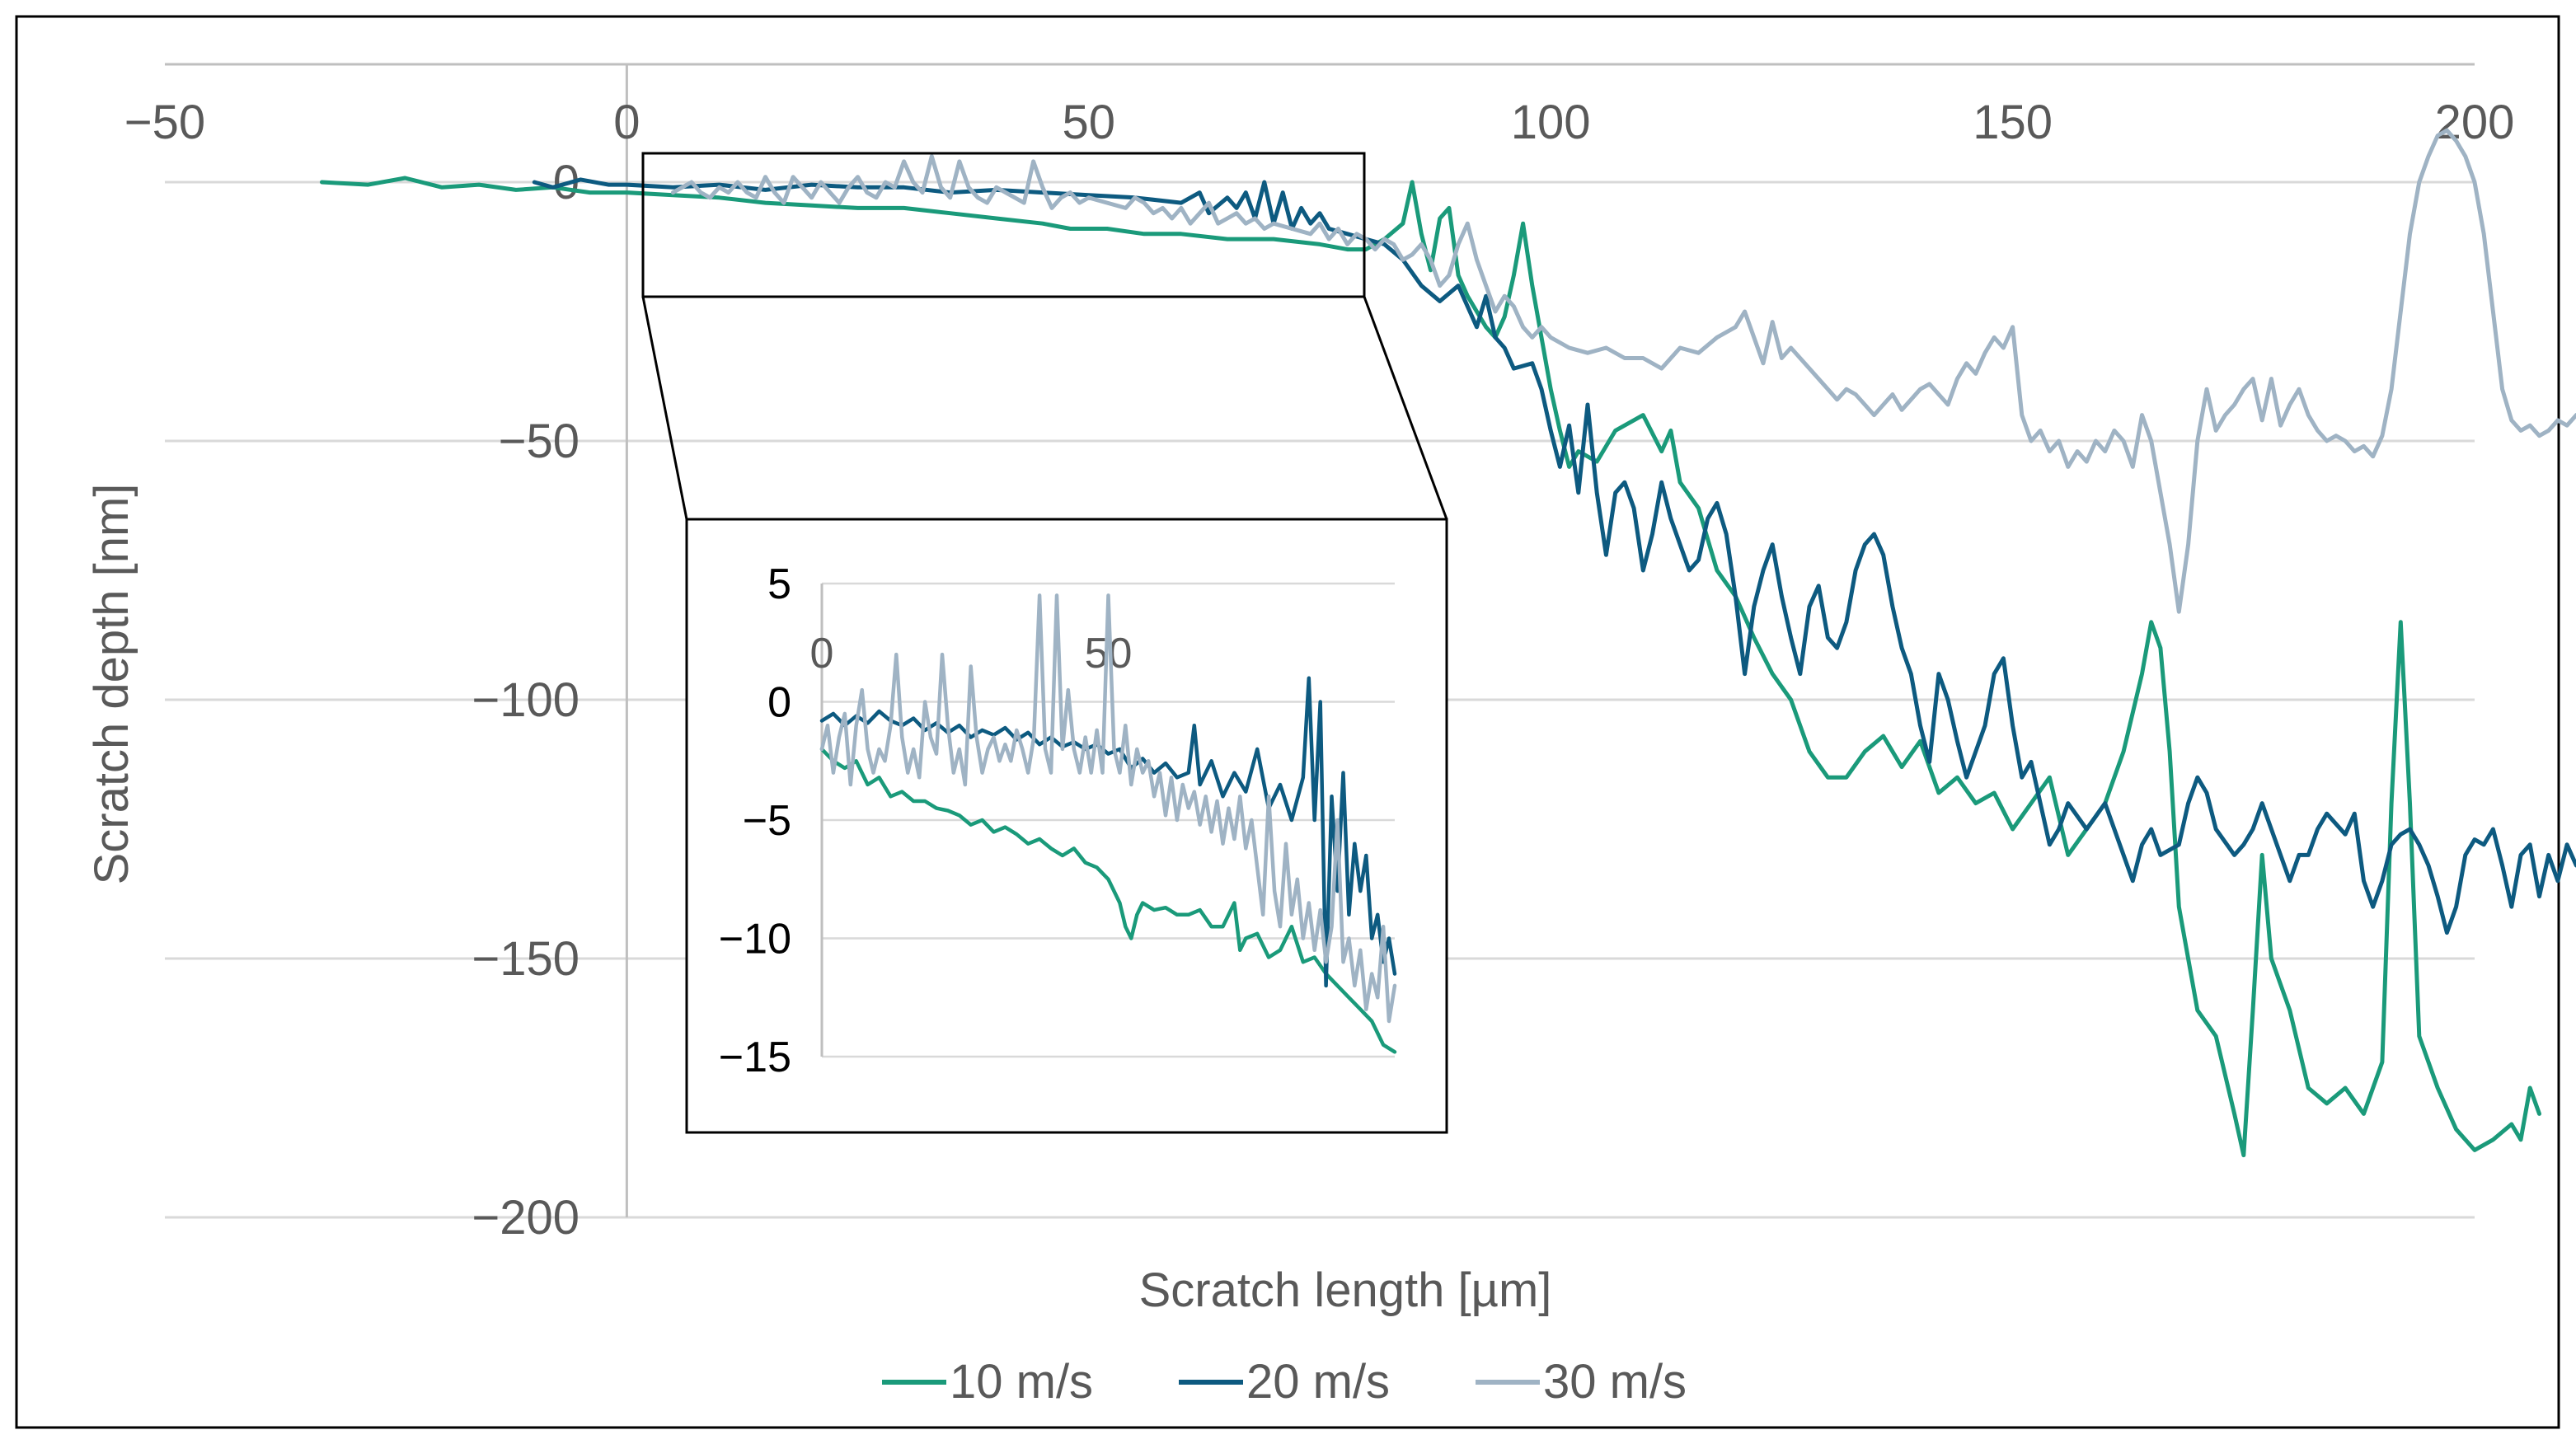 The height and width of the screenshot is (1444, 2576). Describe the element at coordinates (525, 1218) in the screenshot. I see `y-tick-label: −200` at that location.